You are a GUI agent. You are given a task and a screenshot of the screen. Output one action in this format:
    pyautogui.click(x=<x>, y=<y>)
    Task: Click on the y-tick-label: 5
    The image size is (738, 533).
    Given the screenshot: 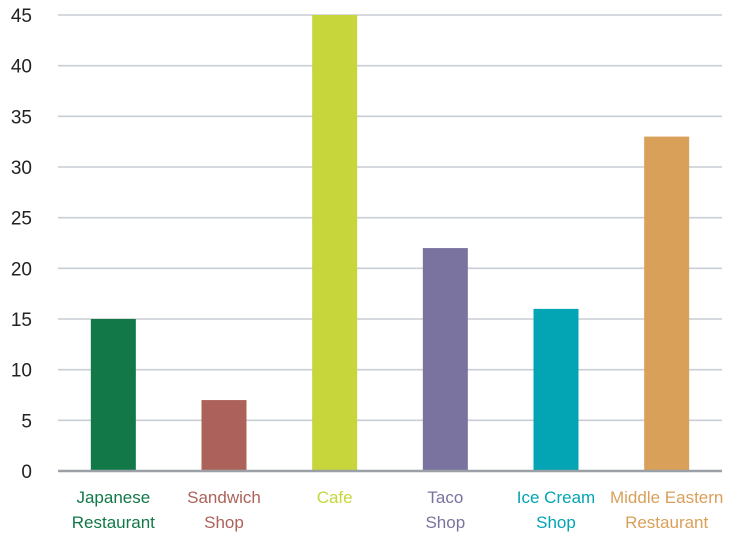 What is the action you would take?
    pyautogui.click(x=26, y=421)
    